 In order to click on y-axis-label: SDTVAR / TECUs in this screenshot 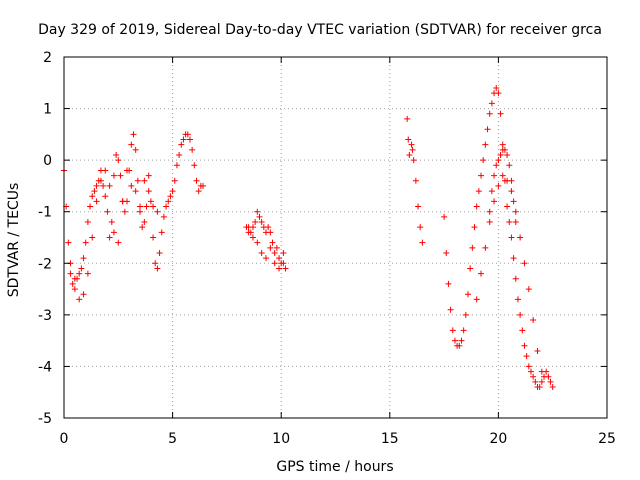, I will do `click(14, 240)`.